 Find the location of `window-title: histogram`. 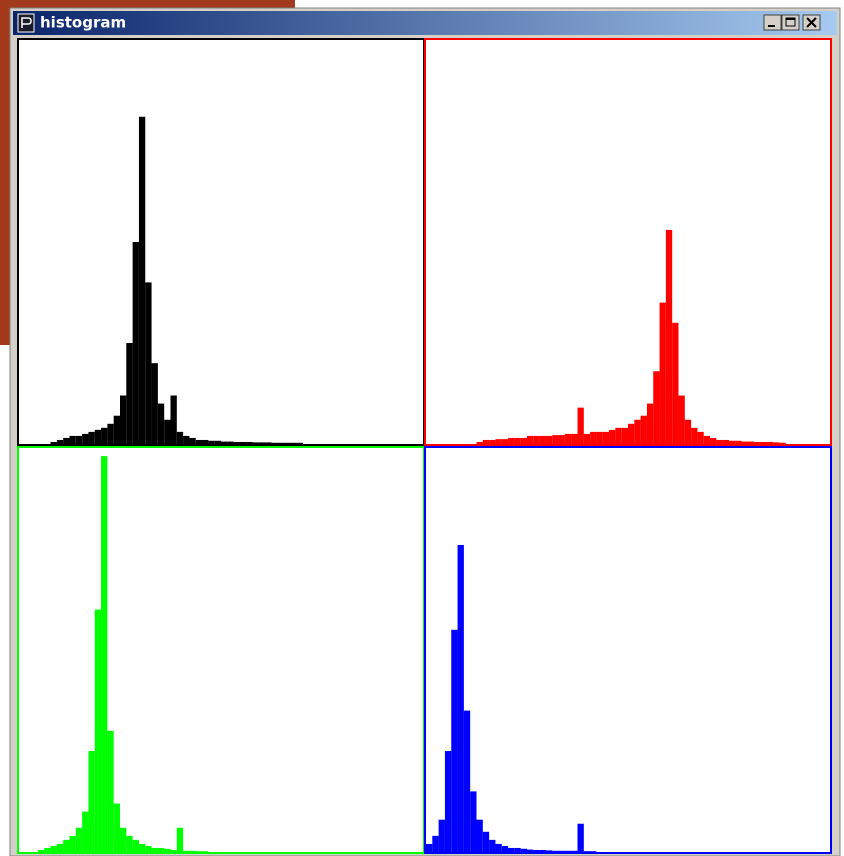

window-title: histogram is located at coordinates (83, 23).